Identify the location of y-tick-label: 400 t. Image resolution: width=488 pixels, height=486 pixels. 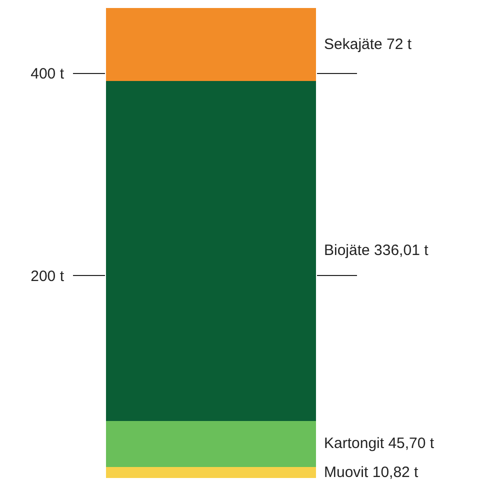
(47, 74).